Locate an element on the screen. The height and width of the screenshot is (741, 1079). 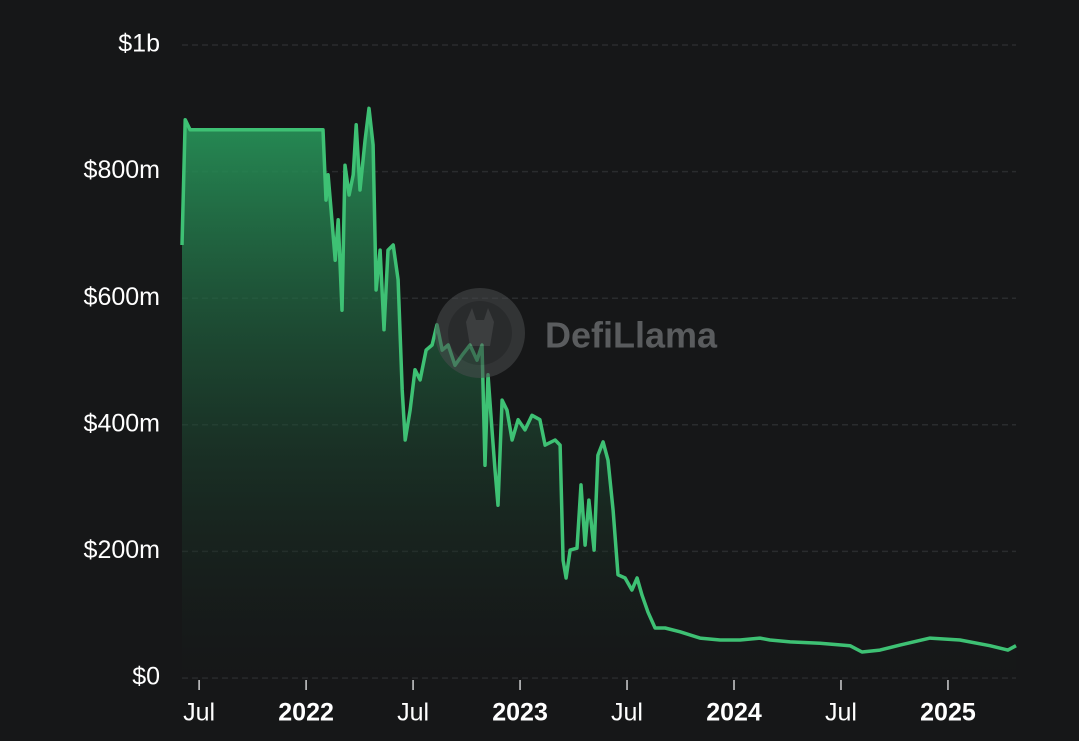
y-tick-label: $400m is located at coordinates (122, 423).